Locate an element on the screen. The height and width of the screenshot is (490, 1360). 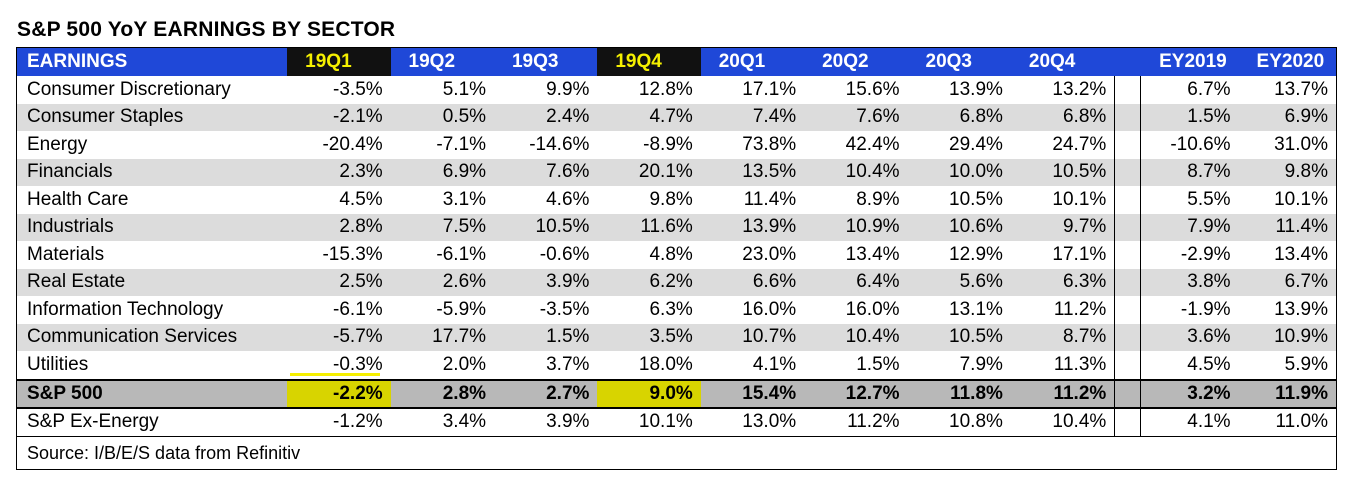
header-19q1: 19Q1 is located at coordinates (339, 62).